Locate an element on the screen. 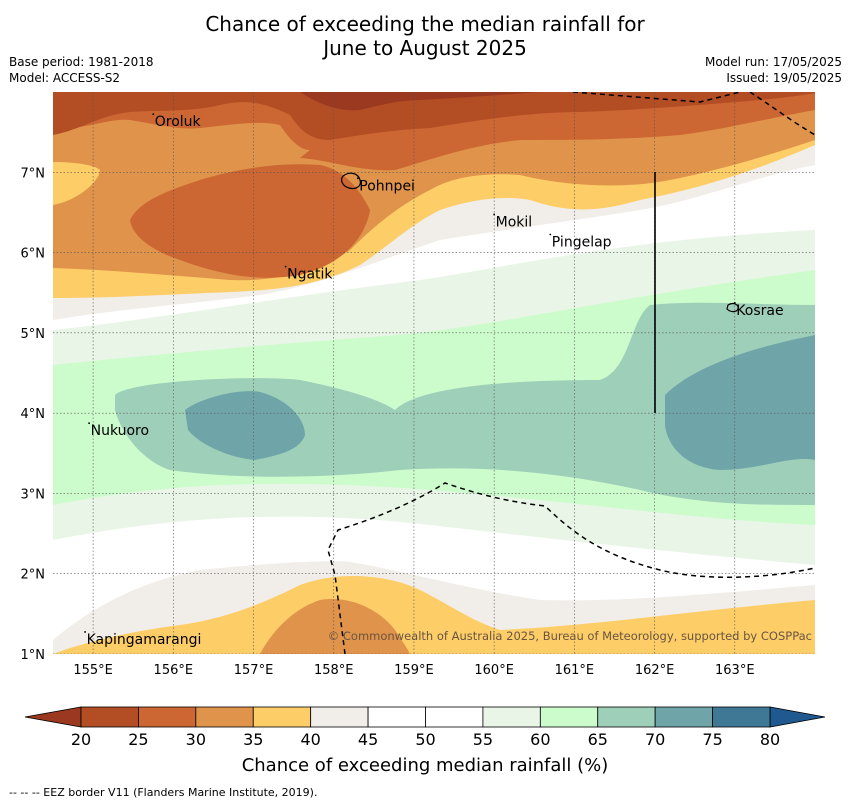 The image size is (850, 804). colorbar-tick-label: 80 is located at coordinates (770, 739).